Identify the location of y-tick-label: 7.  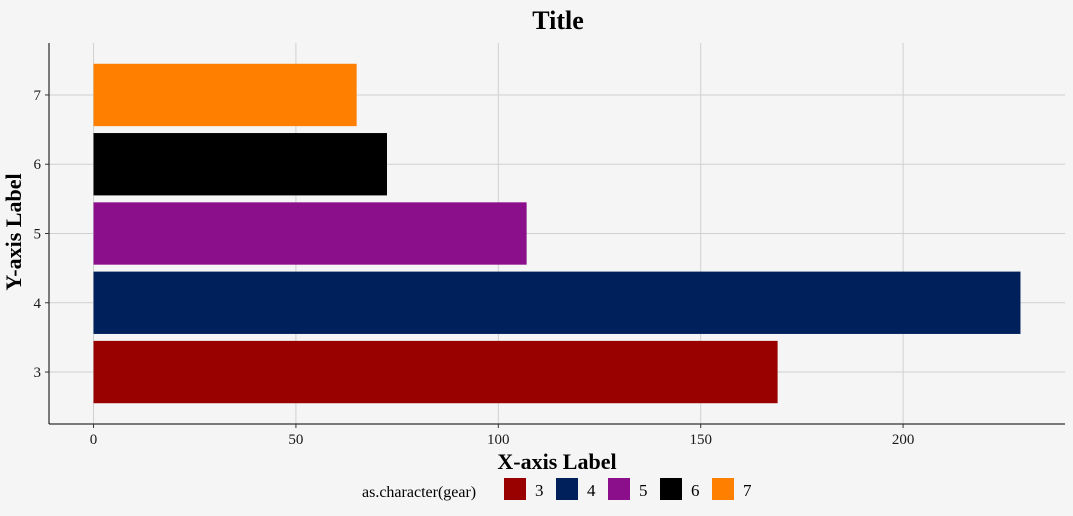
(38, 96).